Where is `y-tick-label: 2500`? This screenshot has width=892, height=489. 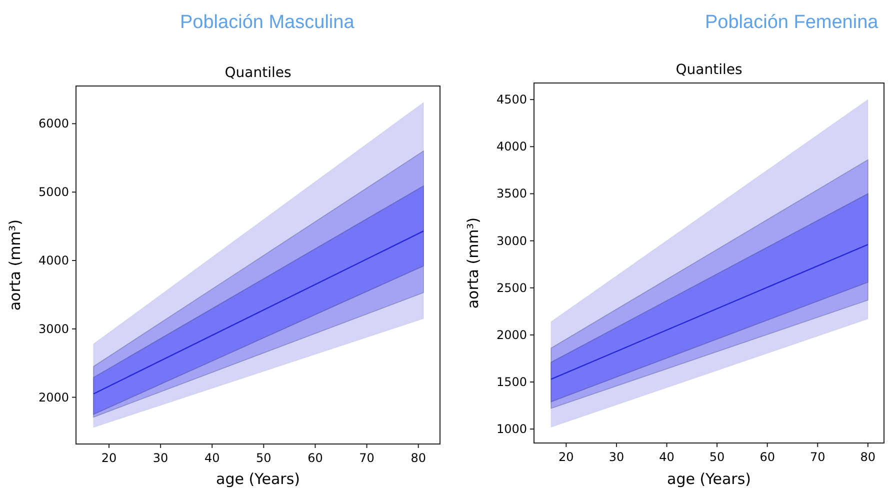
y-tick-label: 2500 is located at coordinates (511, 287).